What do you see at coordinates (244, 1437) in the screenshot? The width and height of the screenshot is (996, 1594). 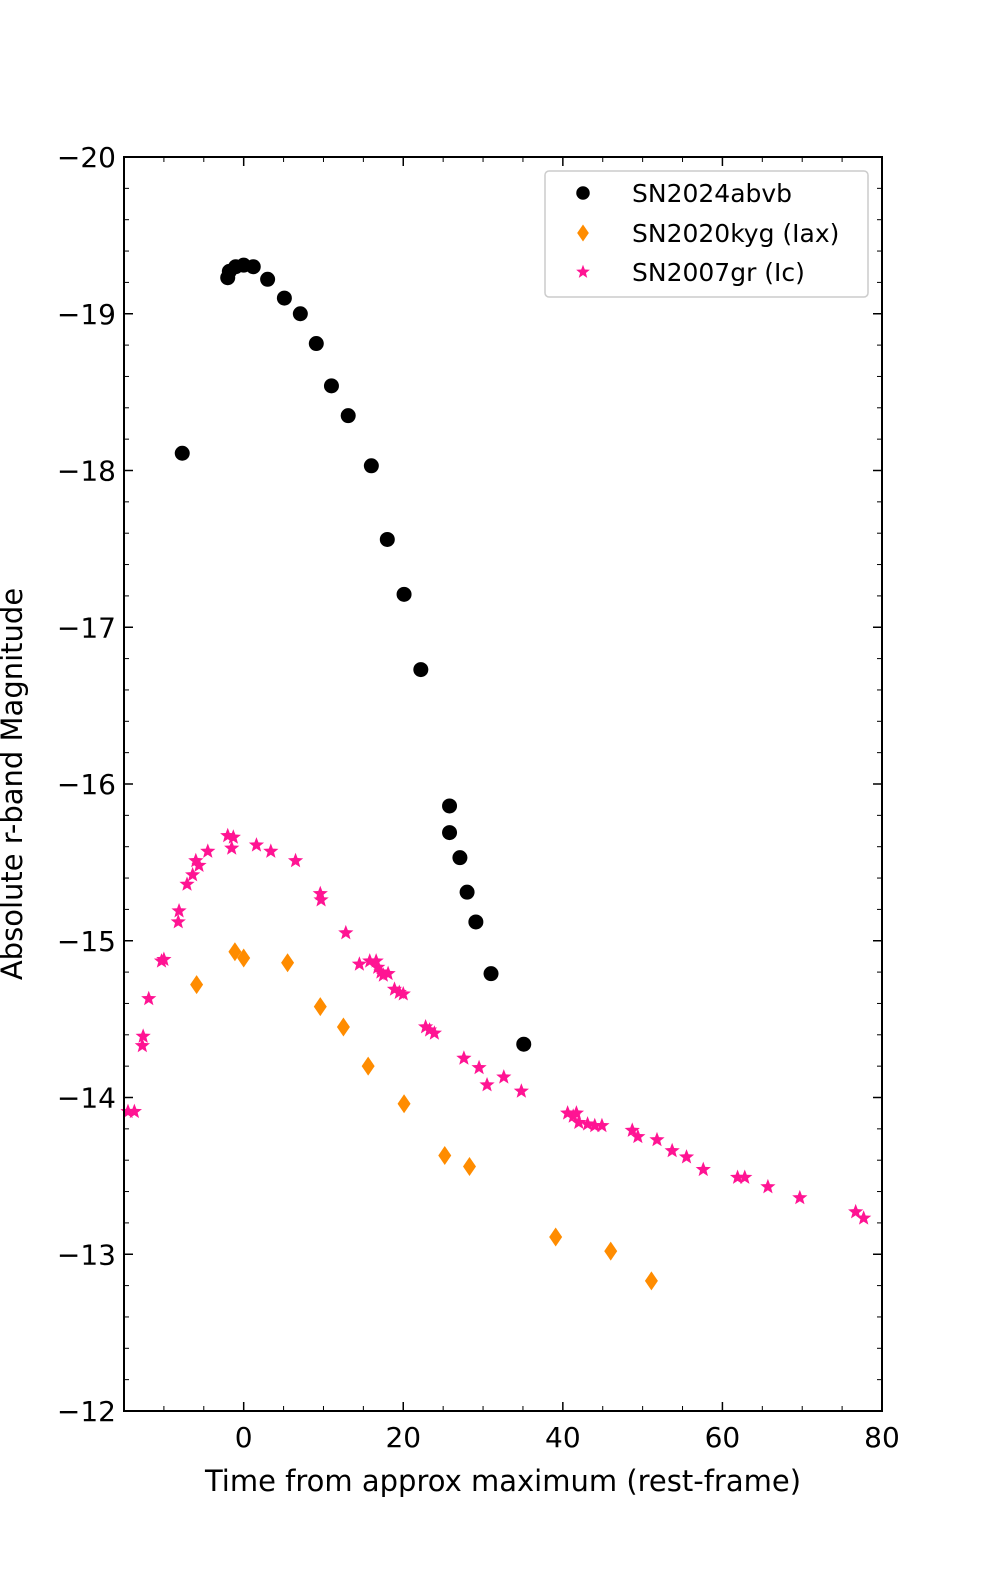 I see `x-tick-label: 0` at bounding box center [244, 1437].